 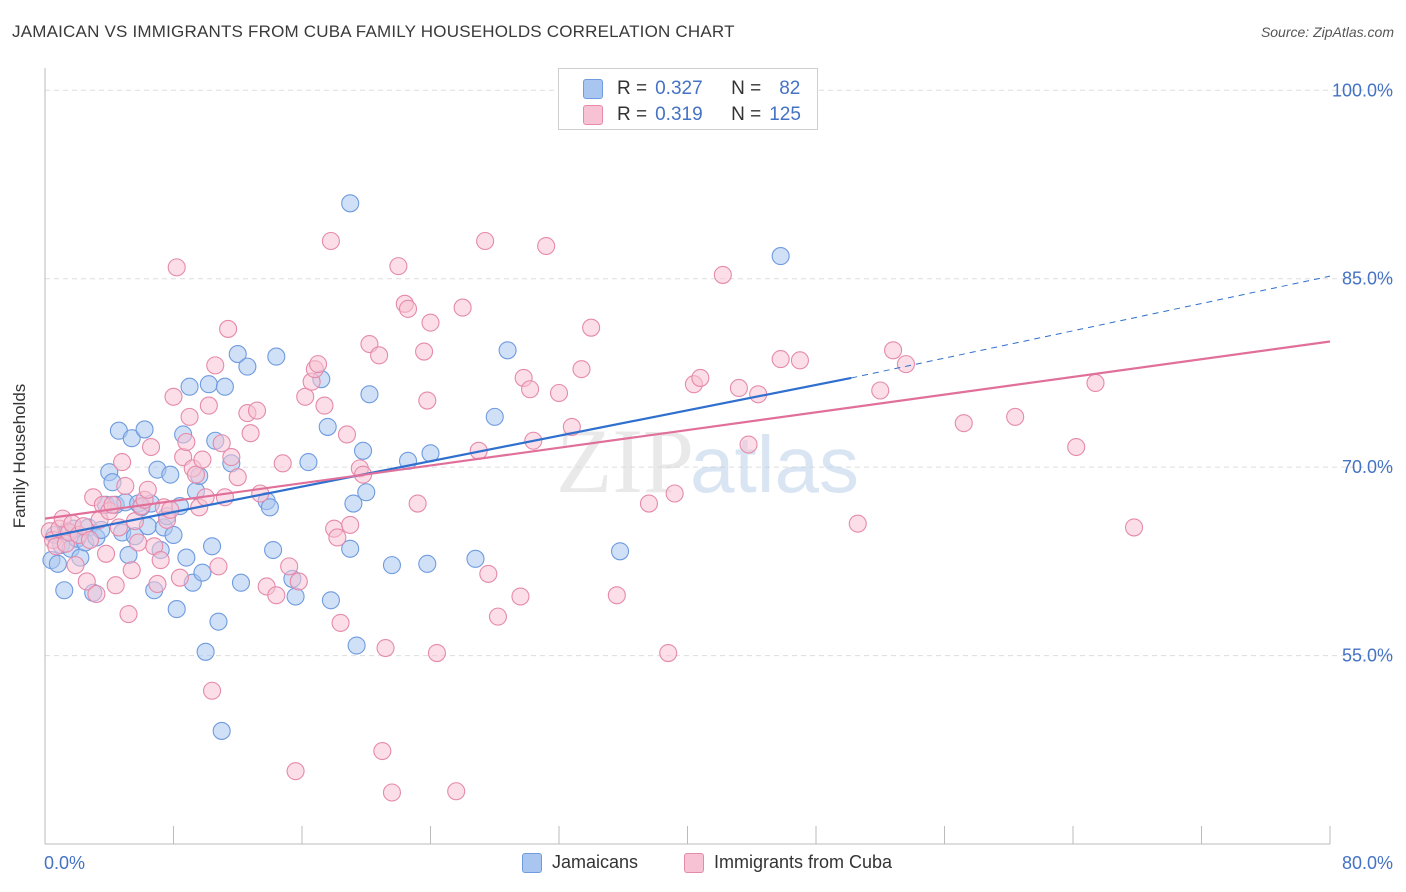 I want to click on n-value: 82, so click(x=790, y=88).